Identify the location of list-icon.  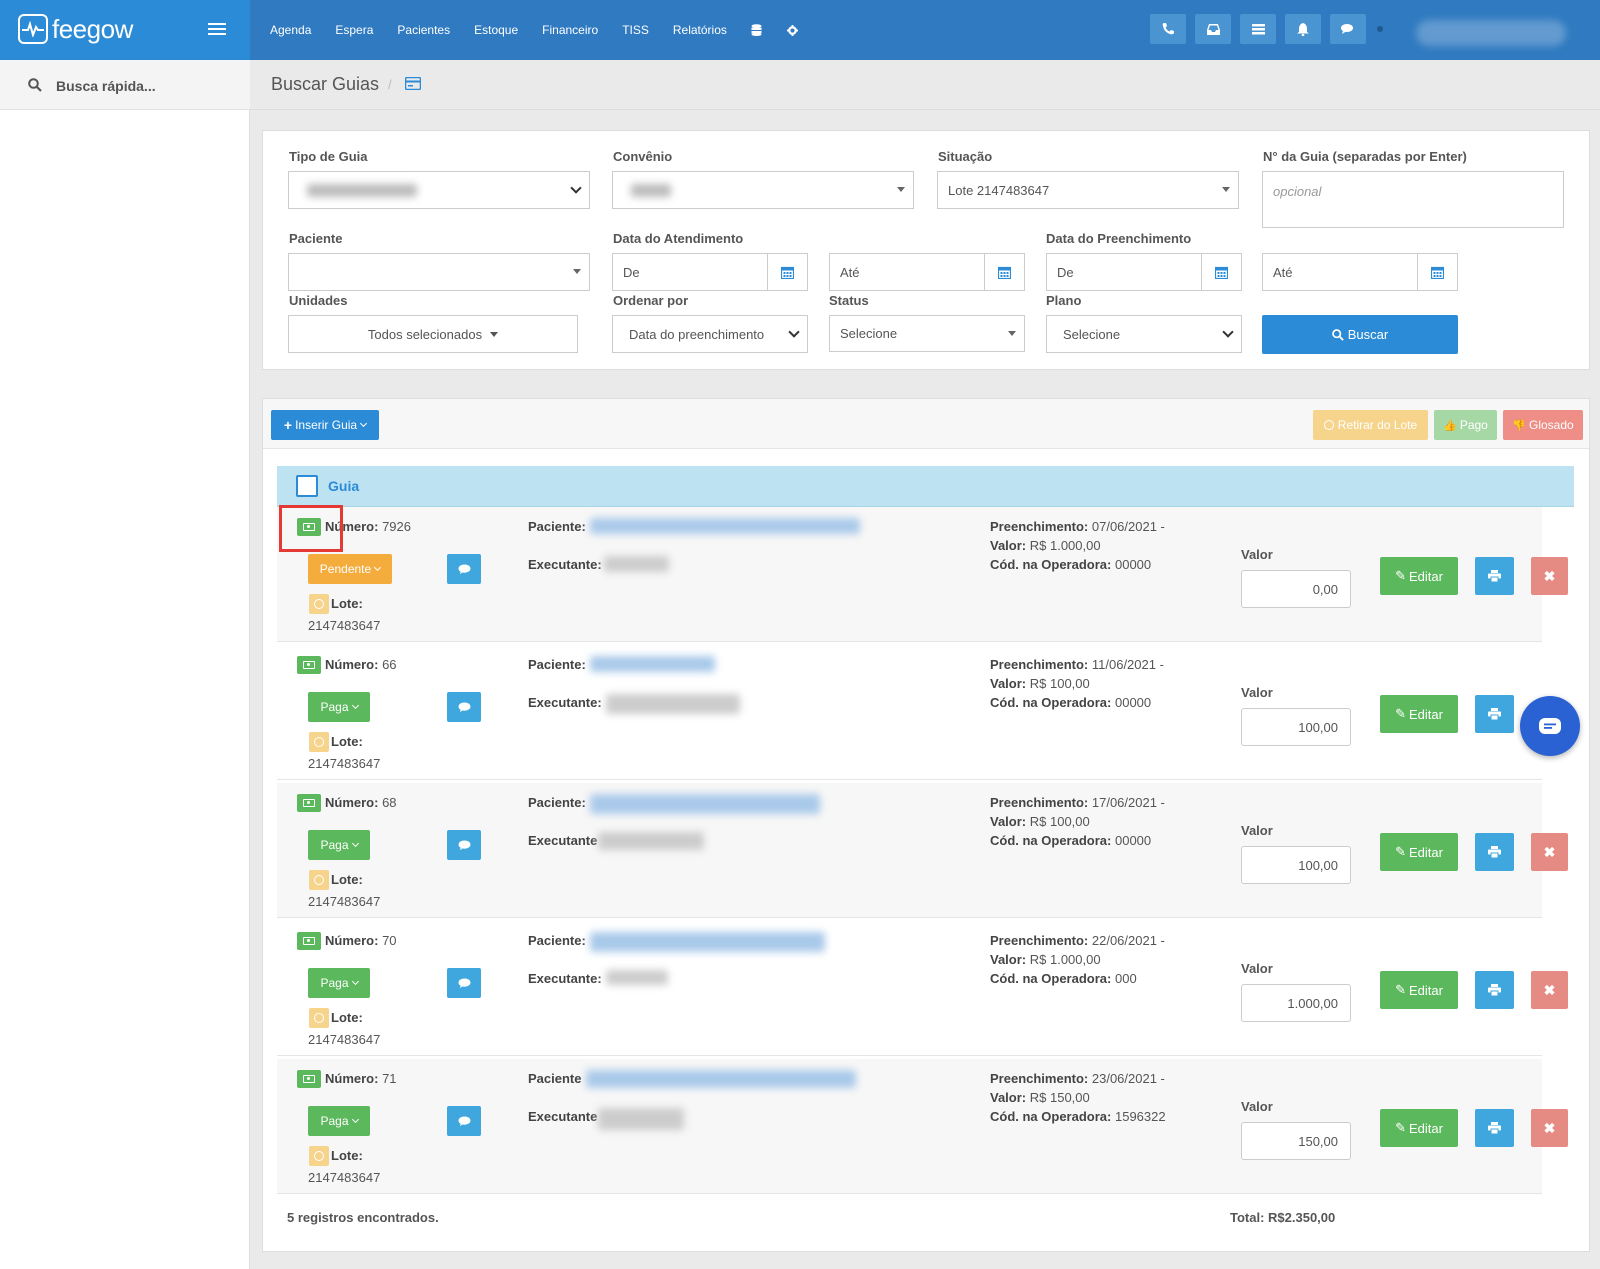
(1258, 29).